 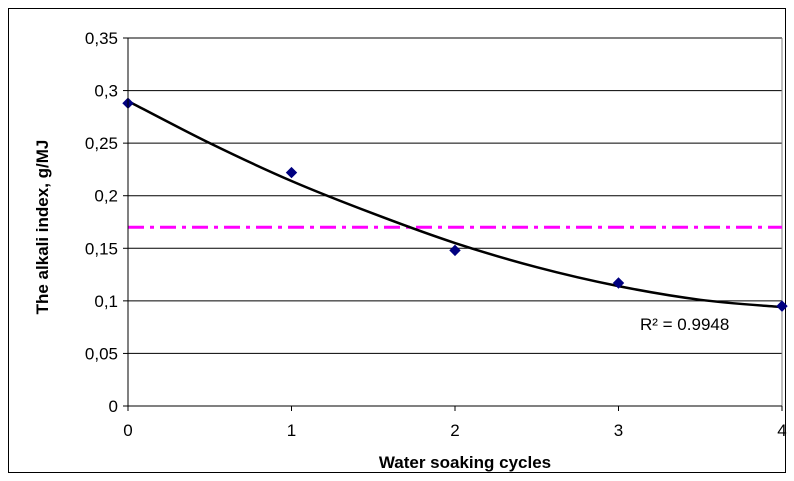 I want to click on y-tick-label: 0,25, so click(x=101, y=143).